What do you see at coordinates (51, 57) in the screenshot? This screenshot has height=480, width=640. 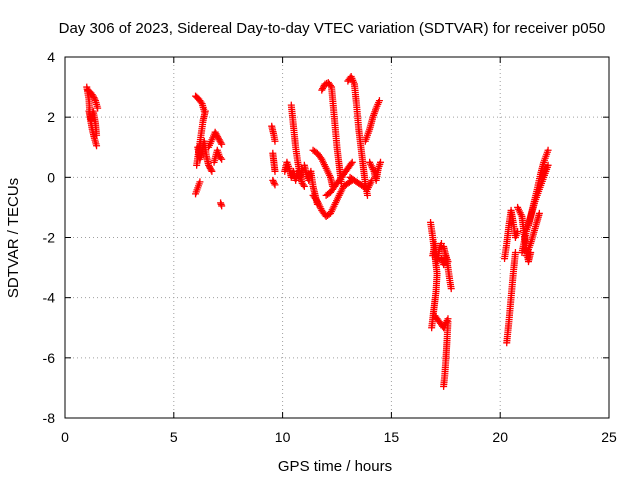 I see `y-tick-label: 4` at bounding box center [51, 57].